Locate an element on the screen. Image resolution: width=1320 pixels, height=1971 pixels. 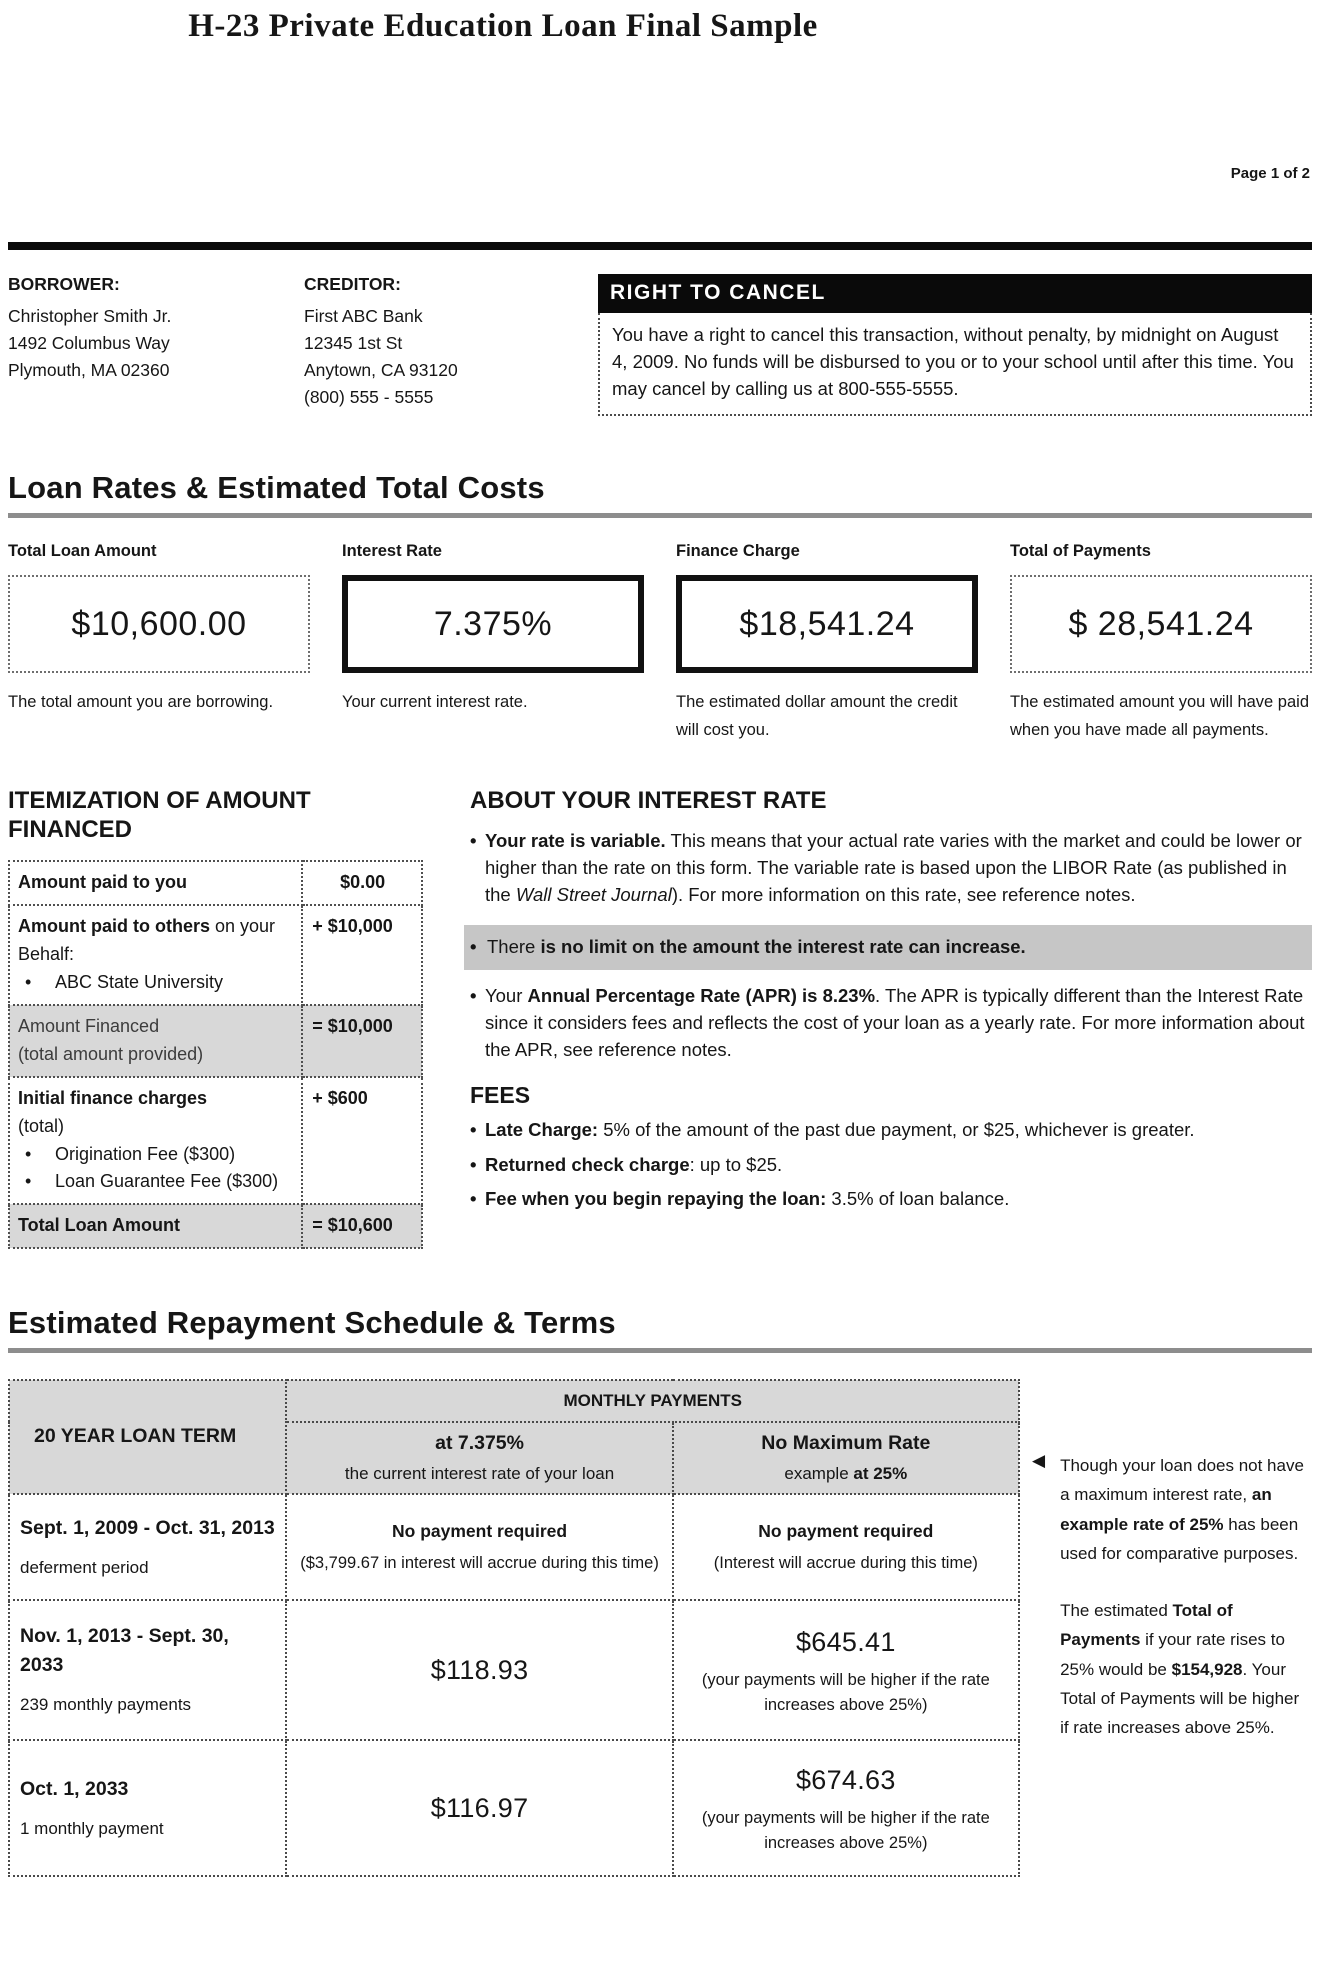
itemization-total-value: = $10,600 is located at coordinates (362, 1226).